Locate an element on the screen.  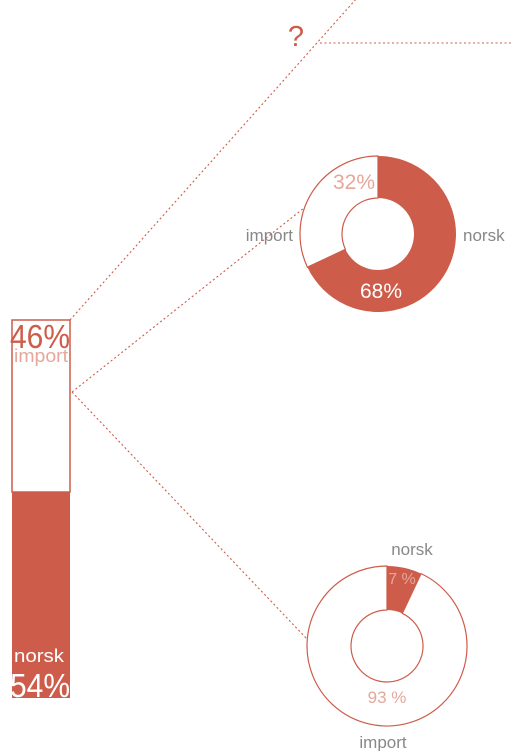
donut-chart-top: 32% 68% import norsk is located at coordinates (375, 233).